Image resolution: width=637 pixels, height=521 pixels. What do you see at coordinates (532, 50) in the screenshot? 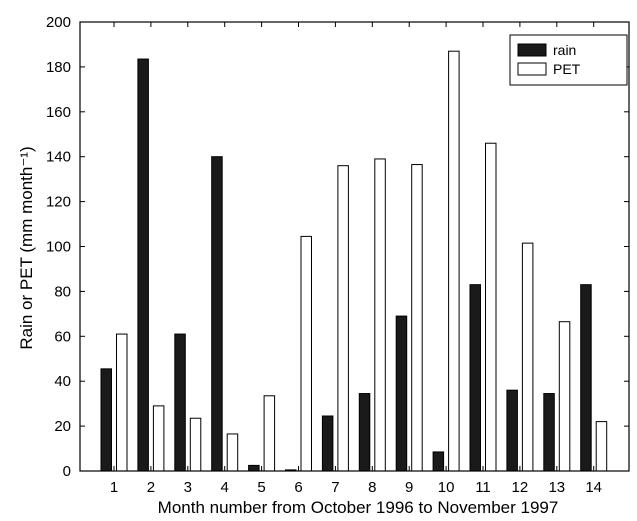
I see `legend-swatch-rain` at bounding box center [532, 50].